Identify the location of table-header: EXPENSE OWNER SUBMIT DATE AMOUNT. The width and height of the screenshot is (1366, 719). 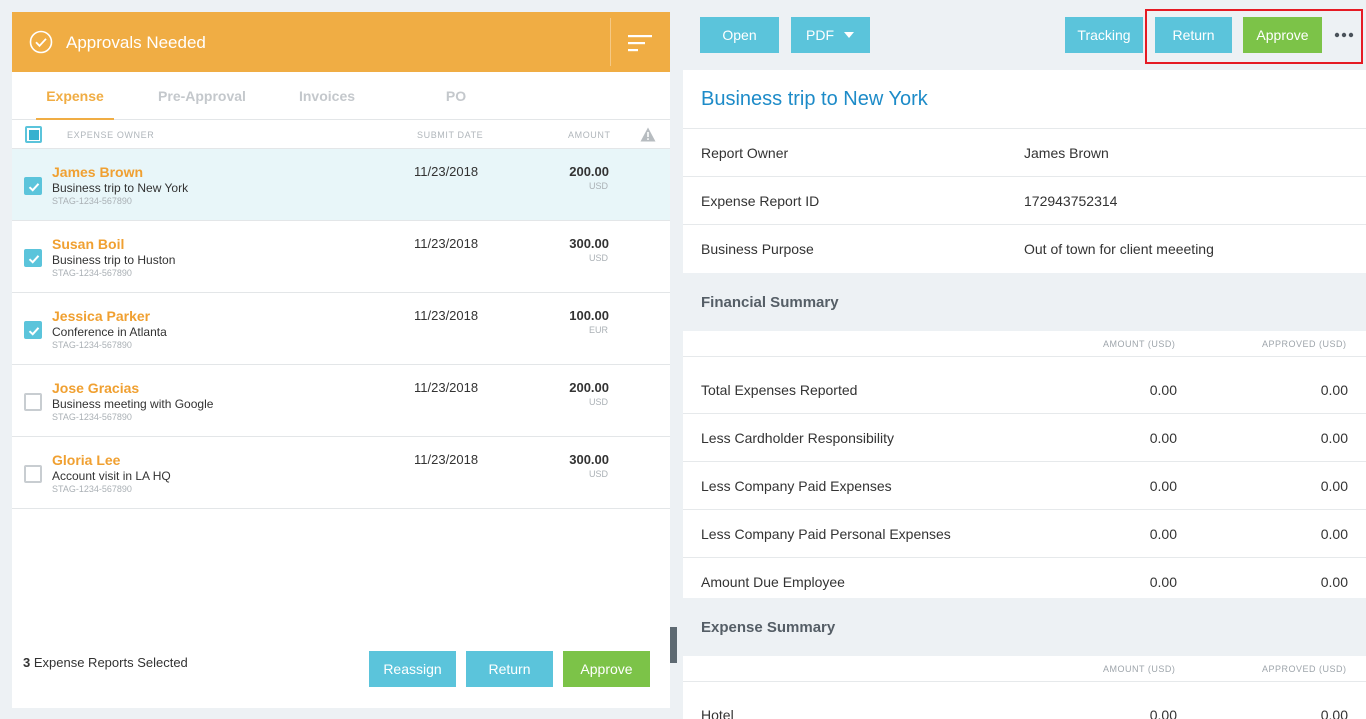
(341, 134).